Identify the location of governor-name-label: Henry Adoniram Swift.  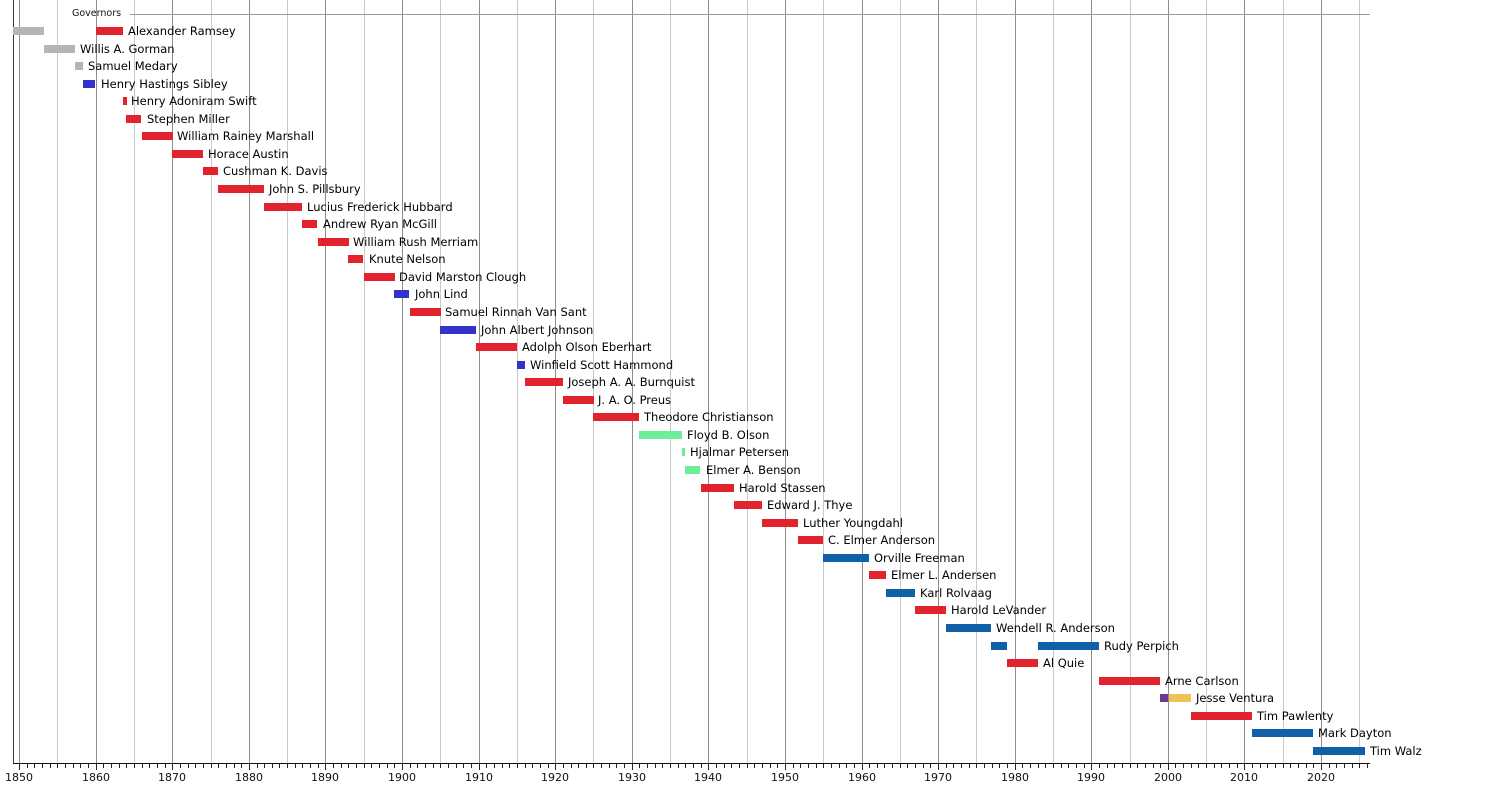
(194, 101).